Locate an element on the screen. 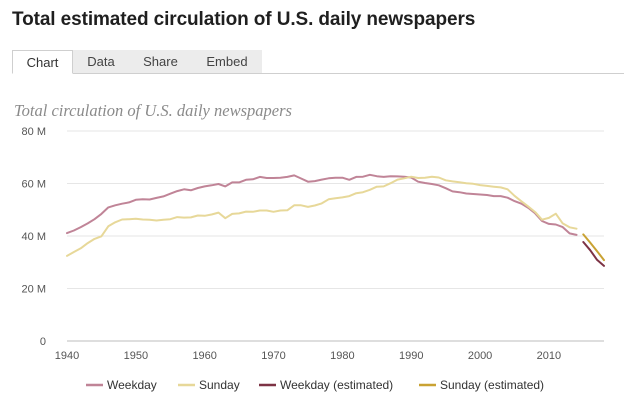 The height and width of the screenshot is (407, 624). series-line-weekday is located at coordinates (322, 204).